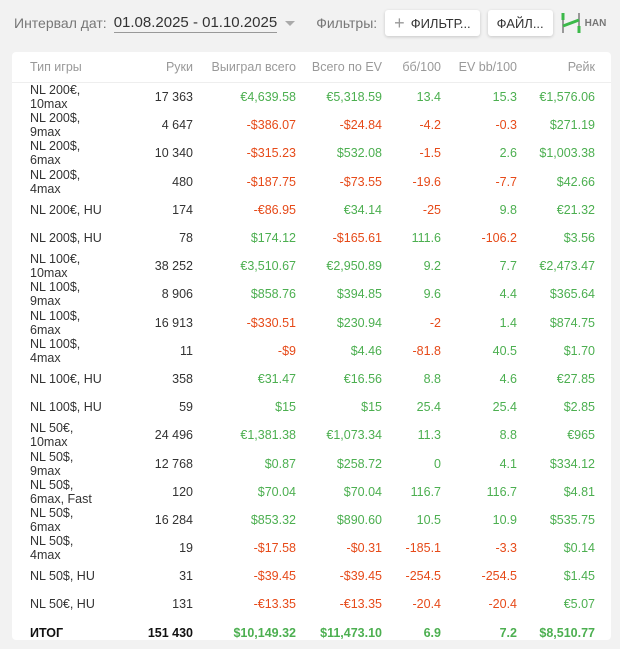 The width and height of the screenshot is (620, 649). I want to click on col-ev-total-cell: €5,318.59, so click(354, 97).